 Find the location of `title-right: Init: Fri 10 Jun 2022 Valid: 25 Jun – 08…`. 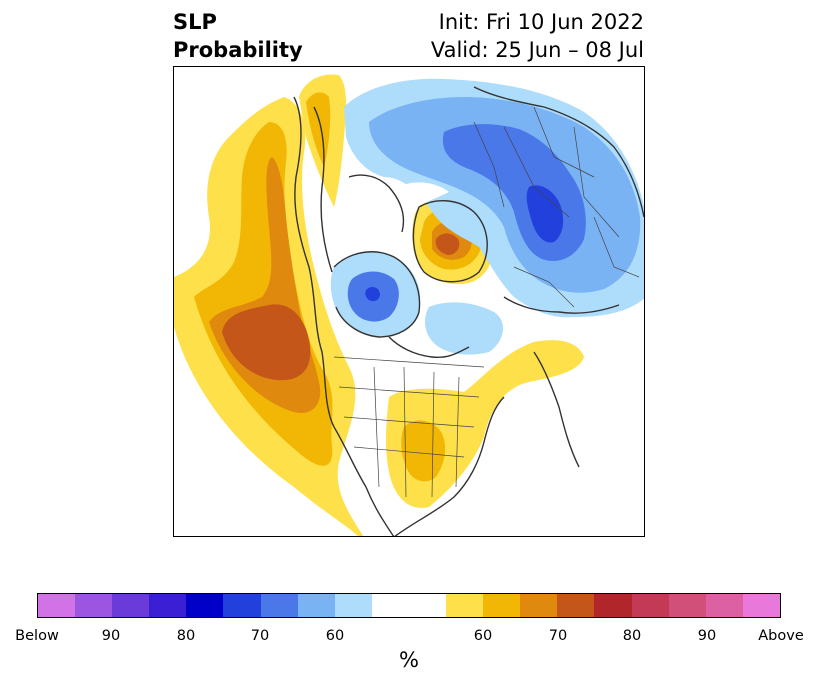

title-right: Init: Fri 10 Jun 2022 Valid: 25 Jun – 08… is located at coordinates (537, 36).